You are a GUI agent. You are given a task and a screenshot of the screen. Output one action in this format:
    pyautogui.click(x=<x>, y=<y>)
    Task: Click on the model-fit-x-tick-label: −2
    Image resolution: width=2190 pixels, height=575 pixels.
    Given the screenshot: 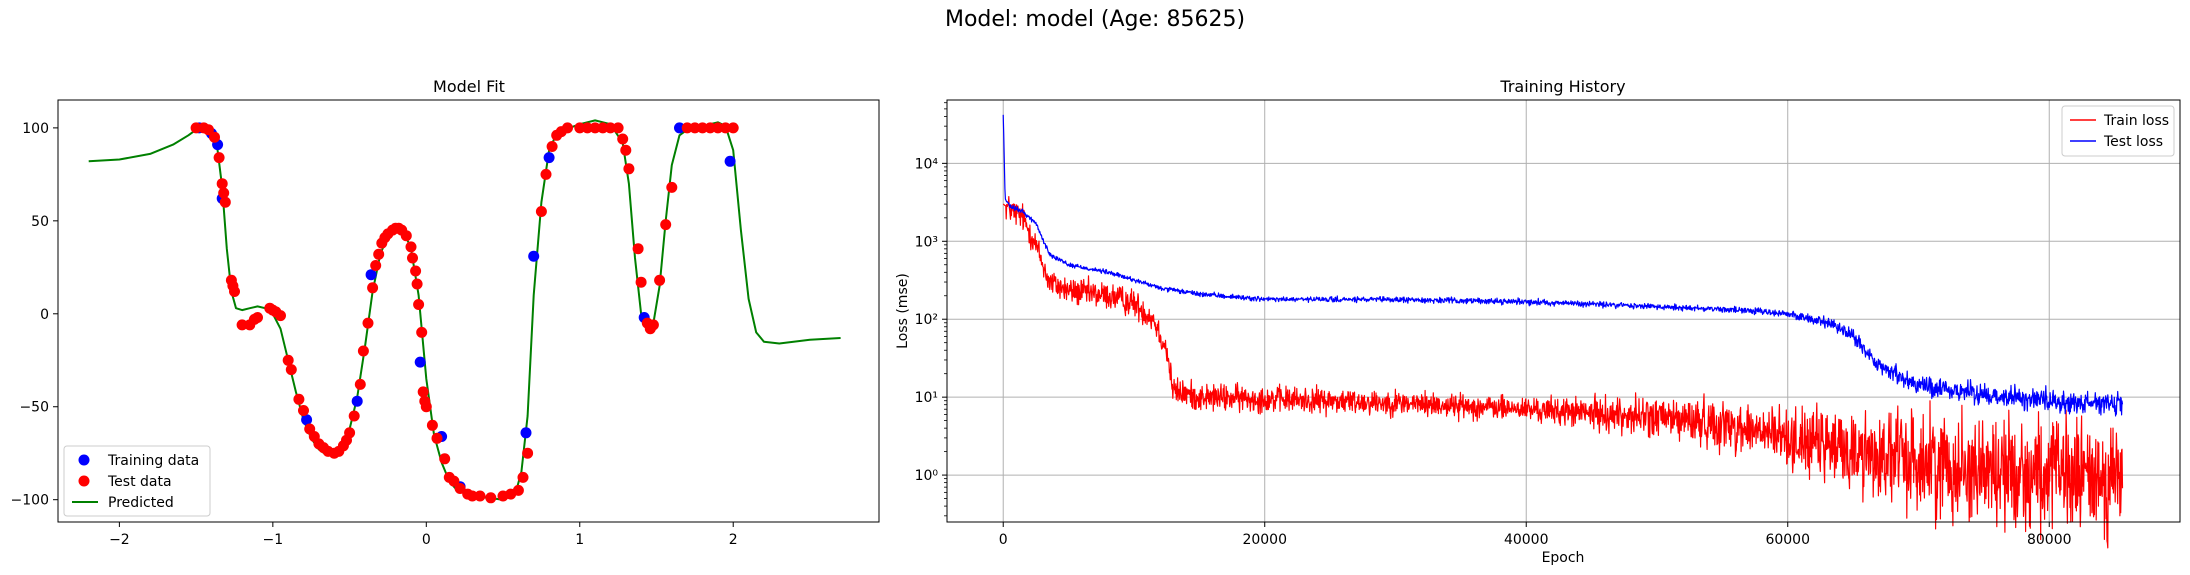 What is the action you would take?
    pyautogui.click(x=119, y=540)
    